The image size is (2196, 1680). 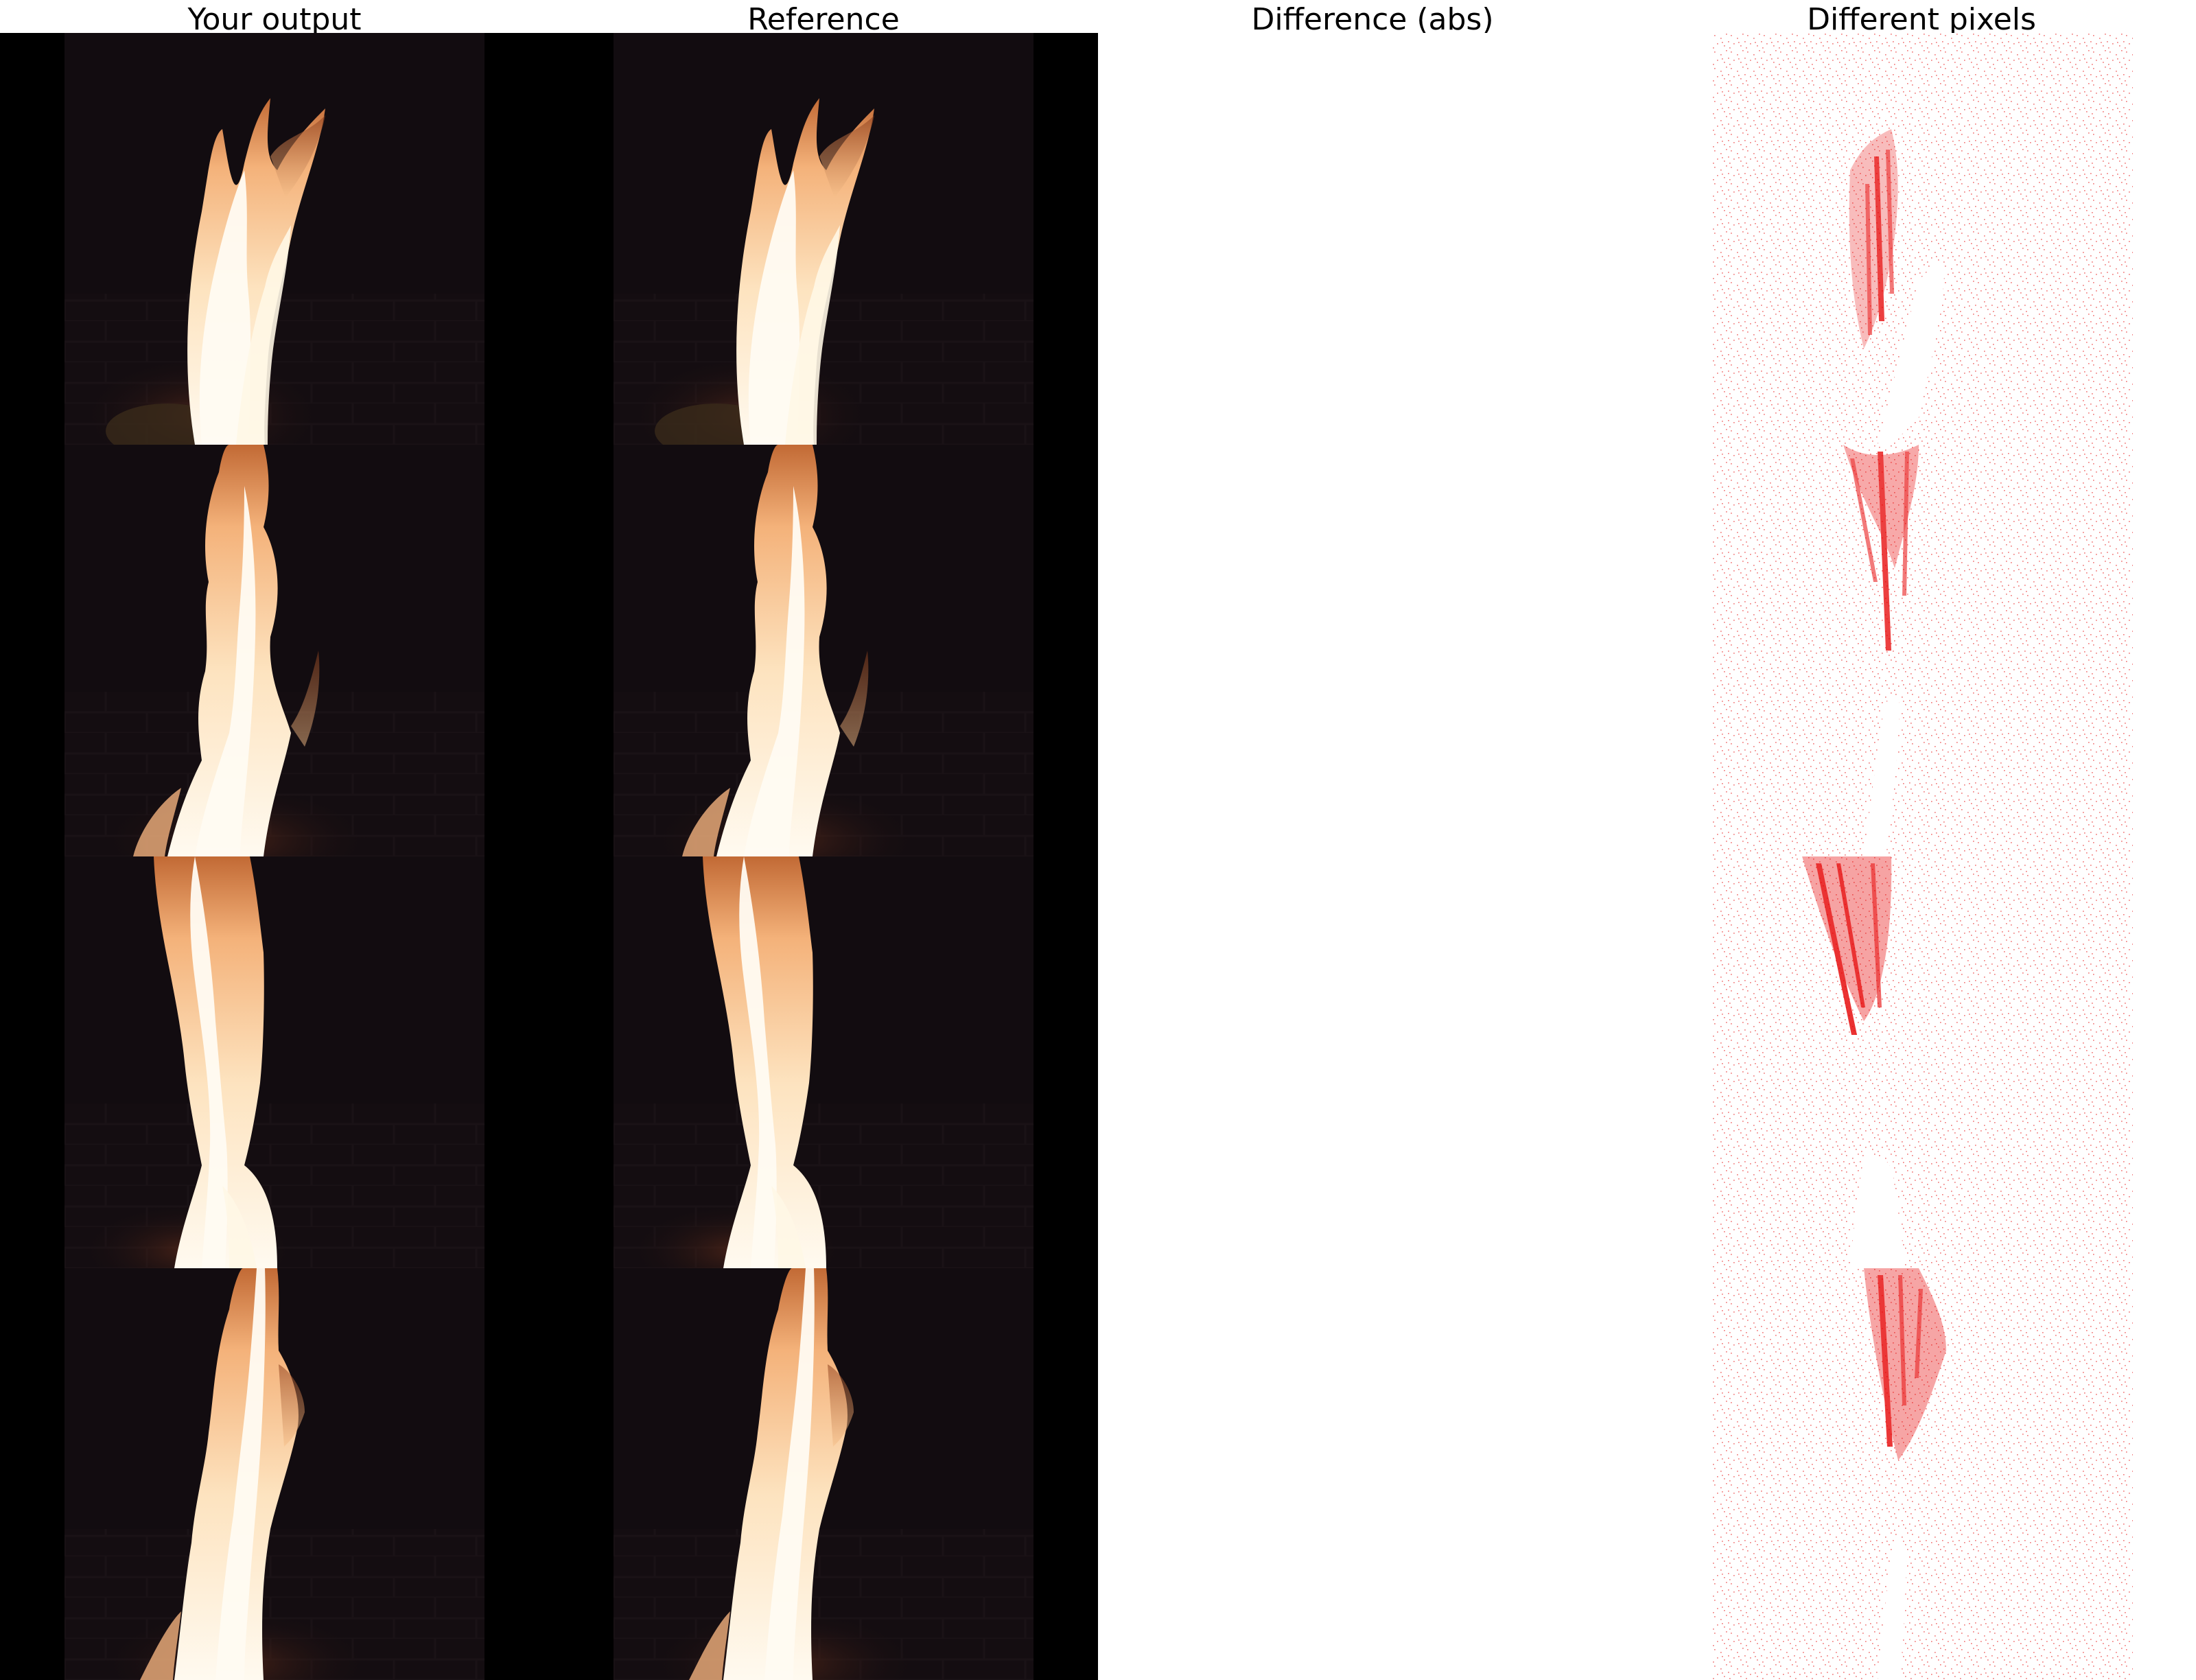 What do you see at coordinates (1372, 19) in the screenshot?
I see `title-difference-abs: Difference (abs)` at bounding box center [1372, 19].